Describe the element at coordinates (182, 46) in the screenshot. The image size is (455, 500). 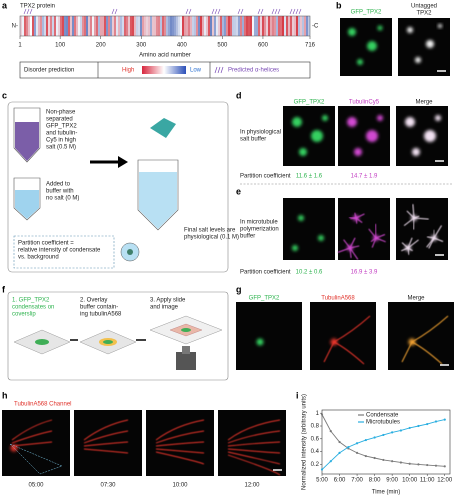
I see `tick-label: 400` at that location.